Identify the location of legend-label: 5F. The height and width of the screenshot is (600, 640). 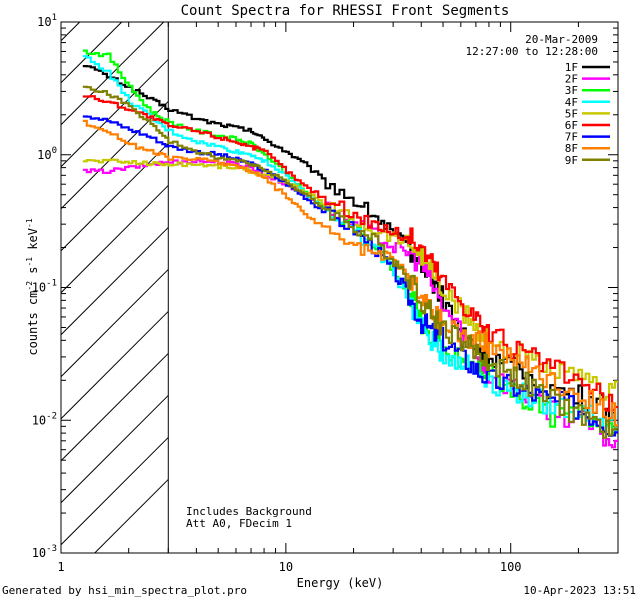
(571, 113).